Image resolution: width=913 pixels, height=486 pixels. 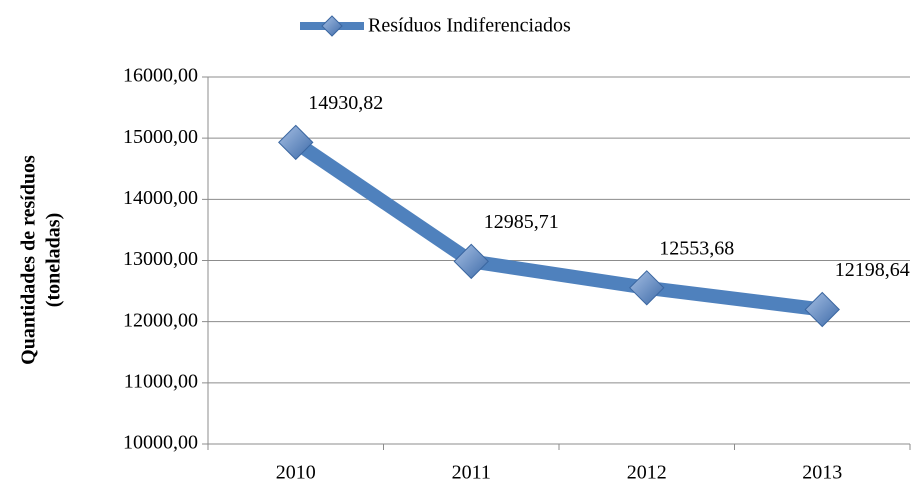 I want to click on x-tick-label: 2011, so click(x=471, y=473).